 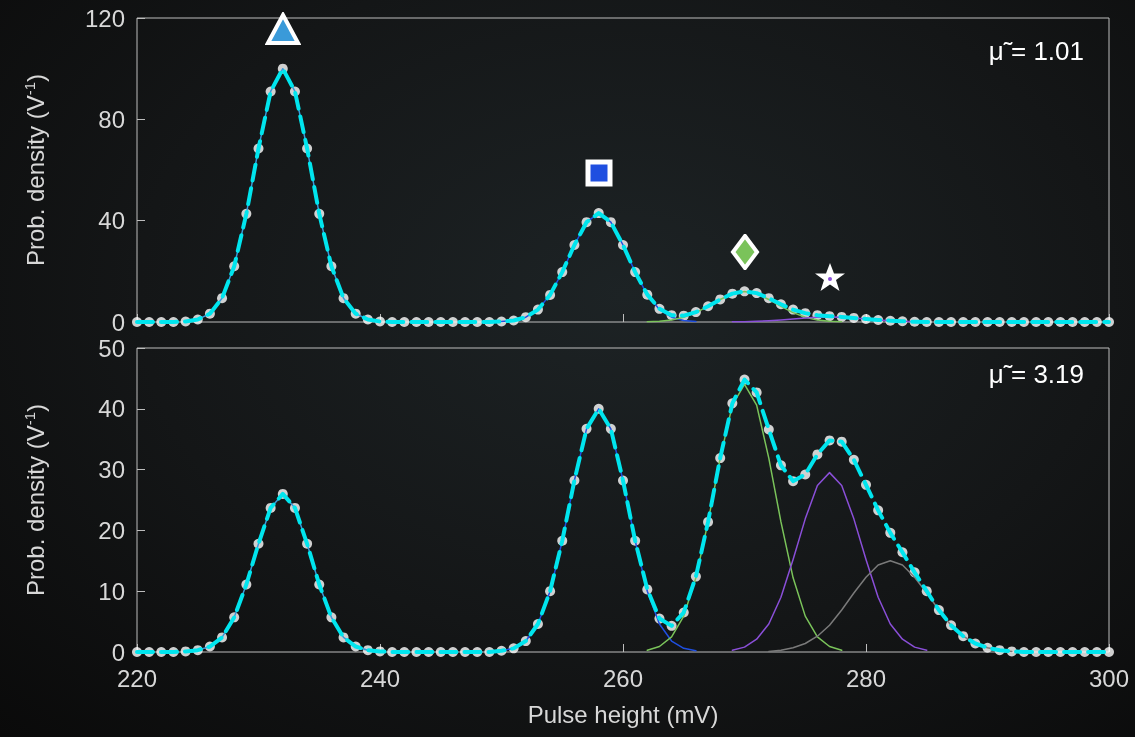 What do you see at coordinates (623, 714) in the screenshot?
I see `x-axis-title: Pulse height (mV)` at bounding box center [623, 714].